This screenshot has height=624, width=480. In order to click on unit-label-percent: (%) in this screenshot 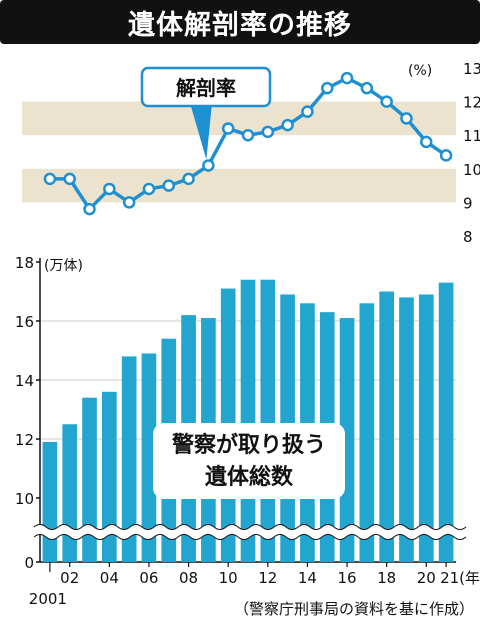, I will do `click(420, 71)`.